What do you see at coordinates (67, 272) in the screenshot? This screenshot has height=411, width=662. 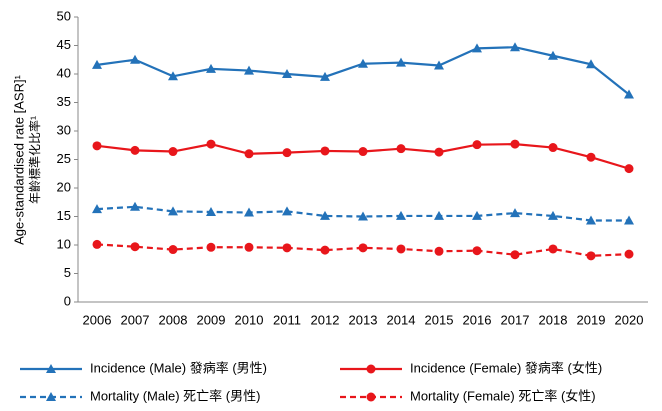 I see `y-tick-label: 5` at bounding box center [67, 272].